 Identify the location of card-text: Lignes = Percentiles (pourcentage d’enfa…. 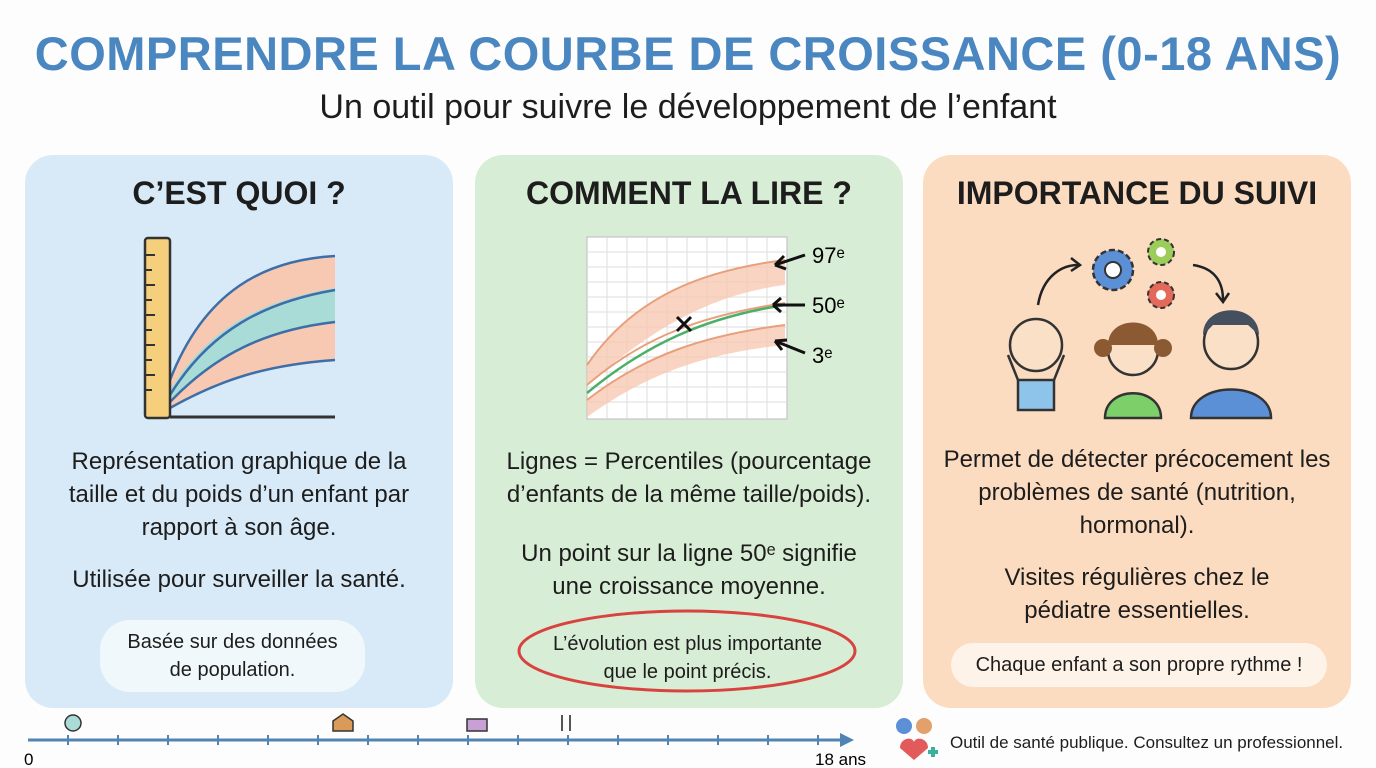
(689, 478).